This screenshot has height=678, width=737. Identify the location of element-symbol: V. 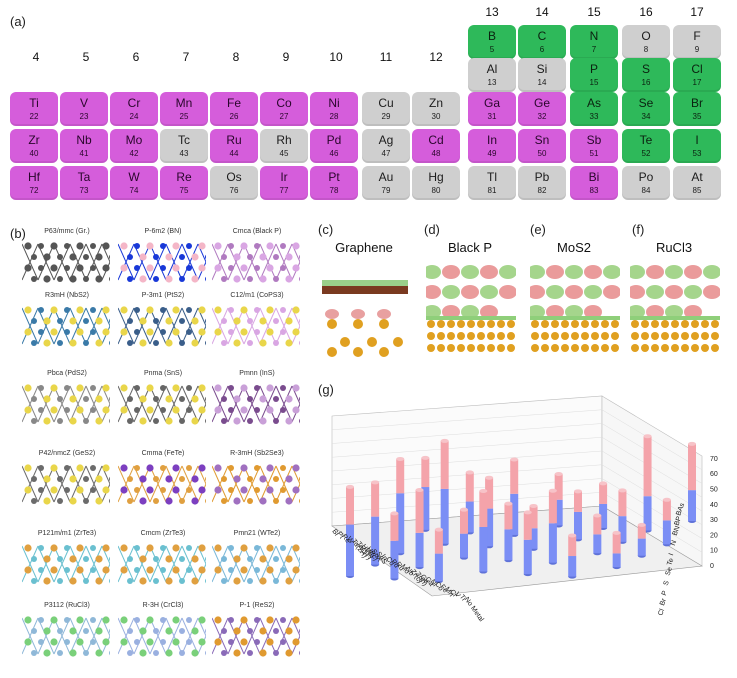
(83, 103).